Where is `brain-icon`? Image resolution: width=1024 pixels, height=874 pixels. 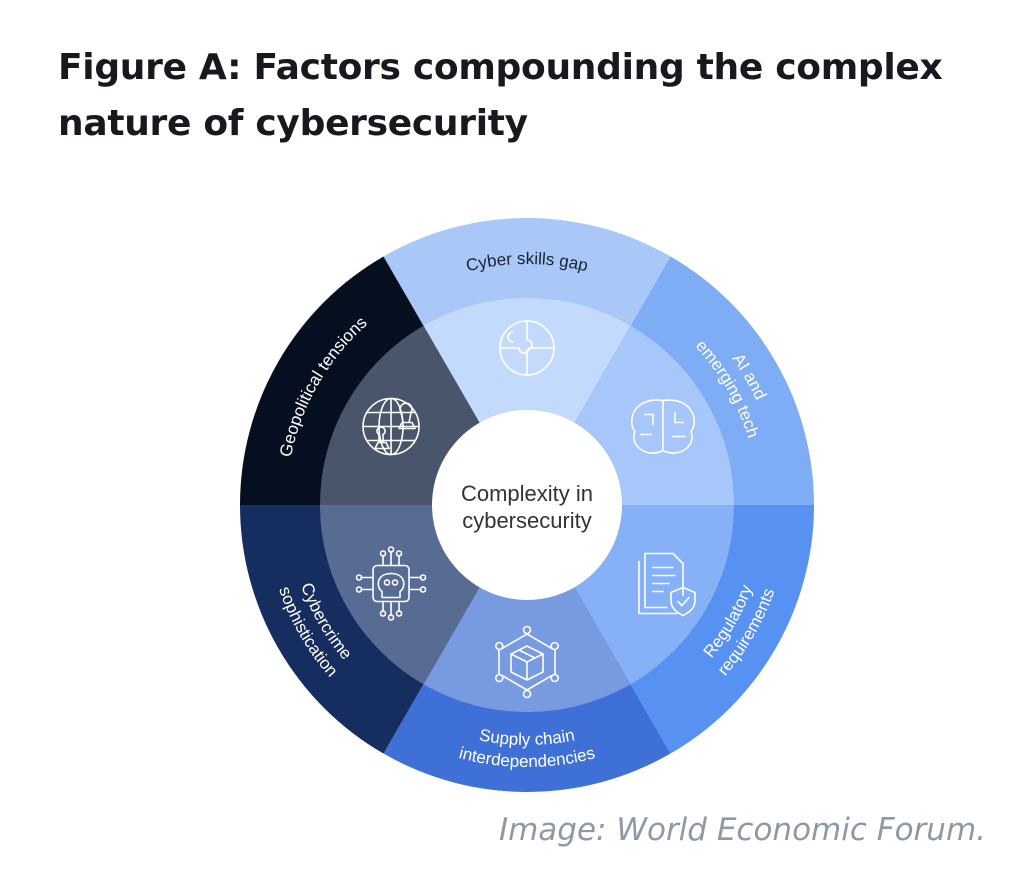
brain-icon is located at coordinates (663, 426).